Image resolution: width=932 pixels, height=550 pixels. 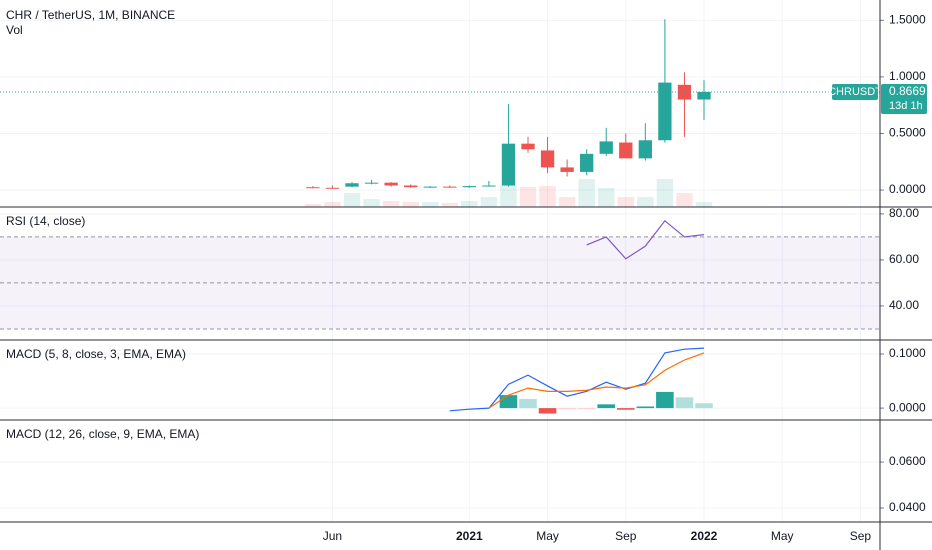 I want to click on y-tick-label: 0.0600, so click(x=907, y=461).